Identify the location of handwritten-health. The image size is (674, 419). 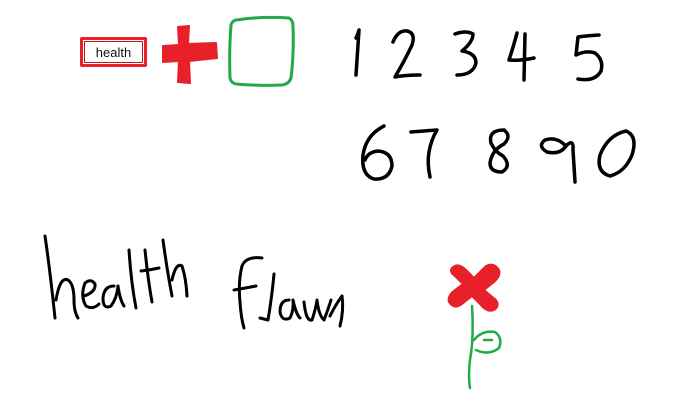
(116, 277).